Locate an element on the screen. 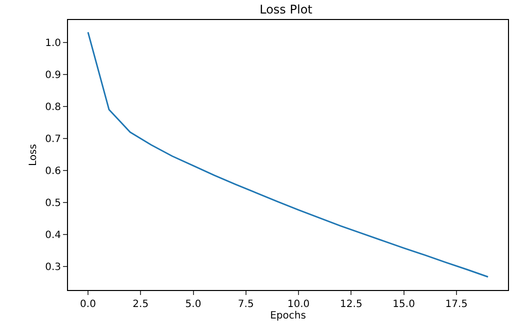 The image size is (520, 332). y-tick-label: 0.4 is located at coordinates (53, 236).